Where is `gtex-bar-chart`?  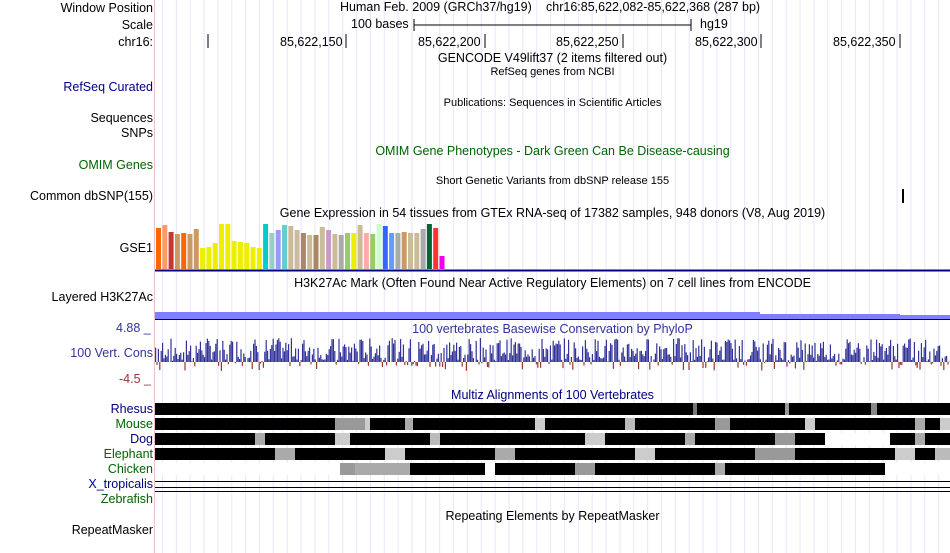
gtex-bar-chart is located at coordinates (552, 247).